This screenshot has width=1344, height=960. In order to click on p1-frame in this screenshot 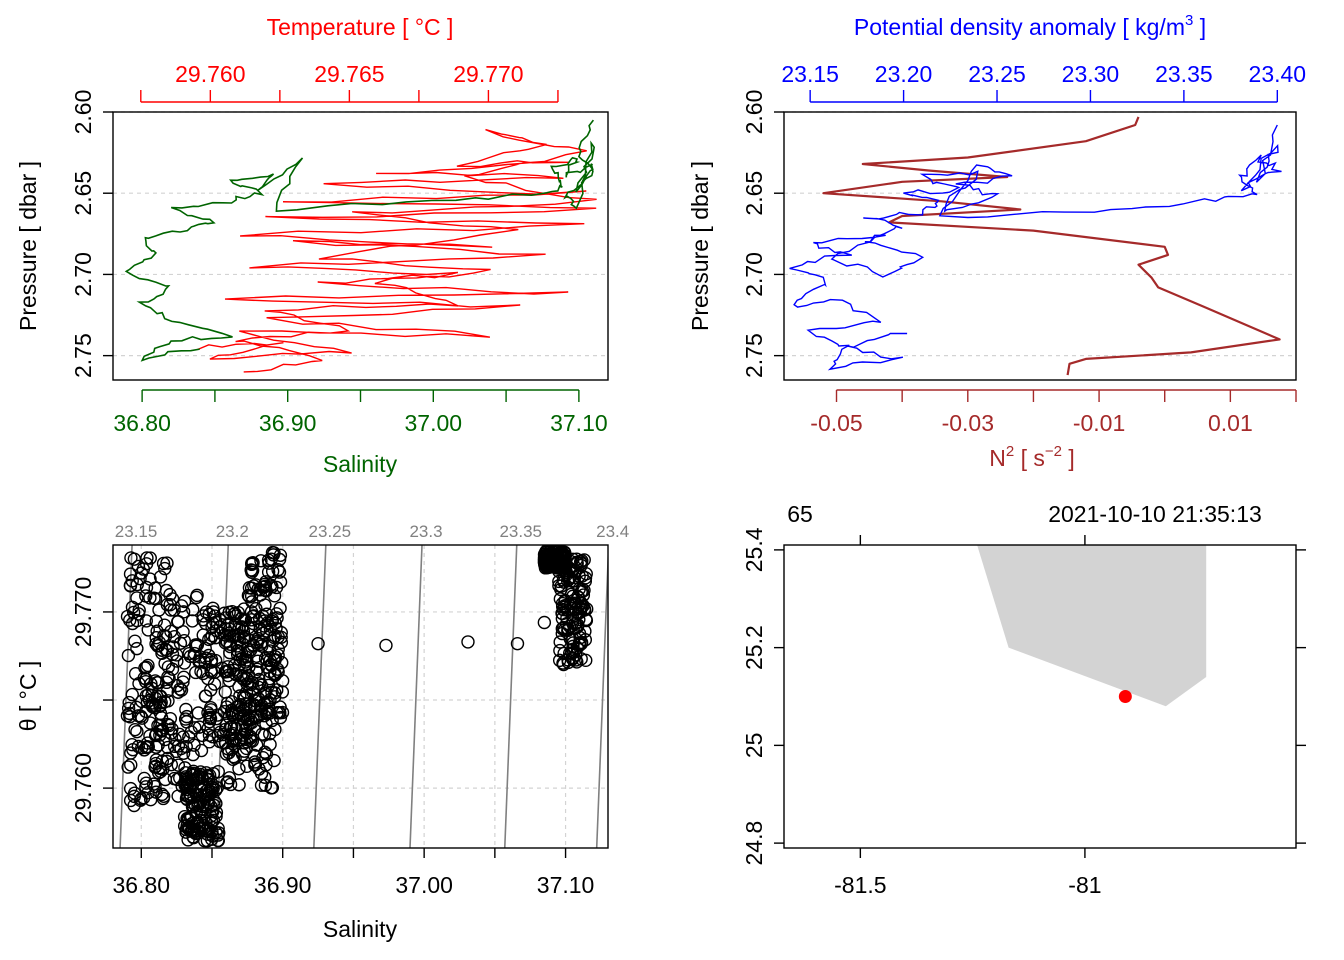, I will do `click(360, 246)`.